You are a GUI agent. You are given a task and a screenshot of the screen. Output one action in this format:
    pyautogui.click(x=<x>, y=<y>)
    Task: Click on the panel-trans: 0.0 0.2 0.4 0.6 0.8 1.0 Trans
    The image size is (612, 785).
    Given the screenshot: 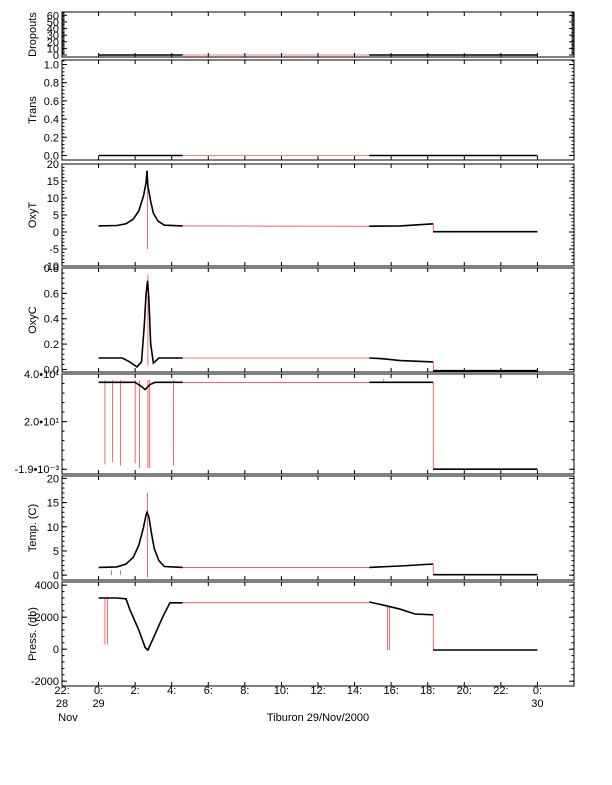 What is the action you would take?
    pyautogui.click(x=301, y=110)
    